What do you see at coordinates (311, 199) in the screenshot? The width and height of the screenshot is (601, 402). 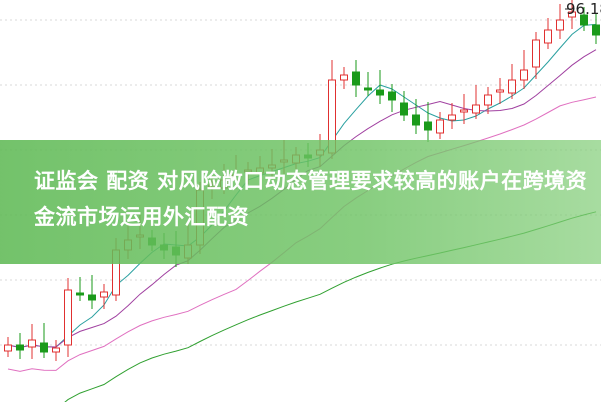 I see `headline-text: 证监会 配资 对风险敞口动态管理要求较高的账户在跨境资金流市场运用外汇配资` at bounding box center [311, 199].